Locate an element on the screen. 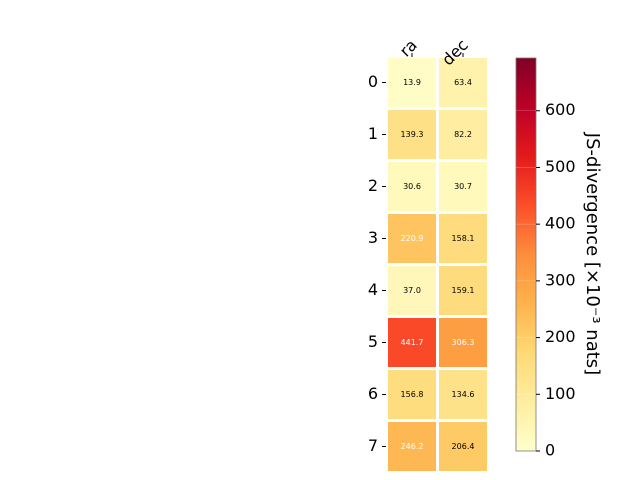 The image size is (640, 480). row-tick-label: 0 is located at coordinates (373, 81).